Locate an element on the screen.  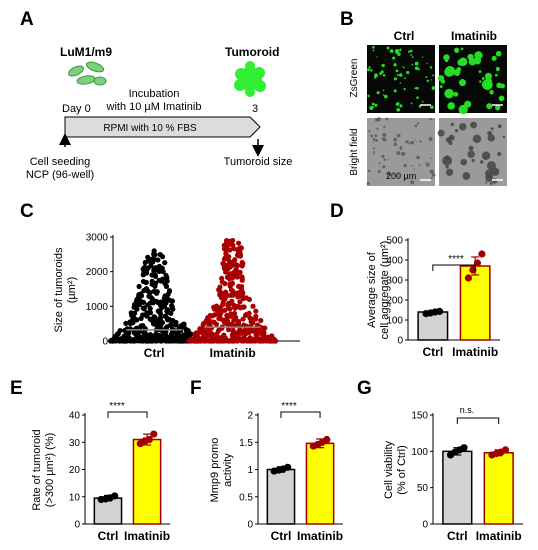
y-tick-label: 1 is located at coordinates (250, 470).